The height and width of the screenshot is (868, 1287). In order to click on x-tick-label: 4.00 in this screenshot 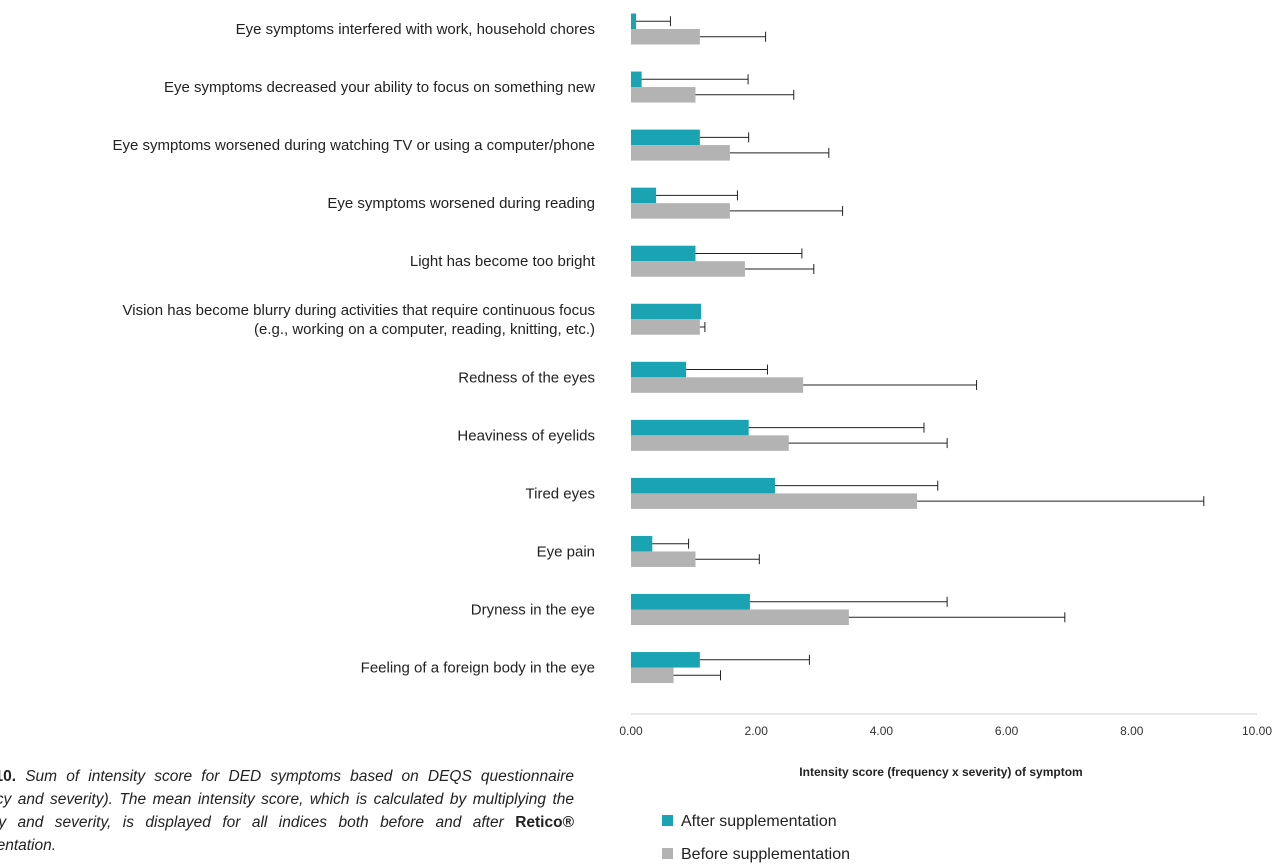, I will do `click(882, 731)`.